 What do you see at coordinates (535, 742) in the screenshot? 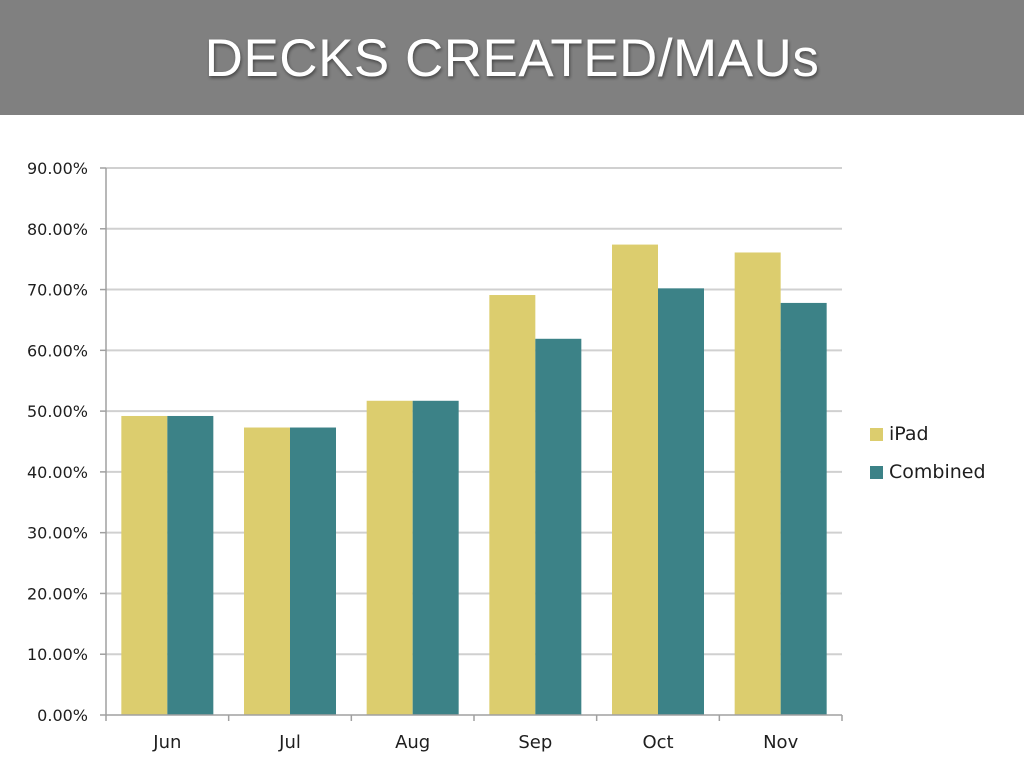
I see `x-tick-label: Sep` at bounding box center [535, 742].